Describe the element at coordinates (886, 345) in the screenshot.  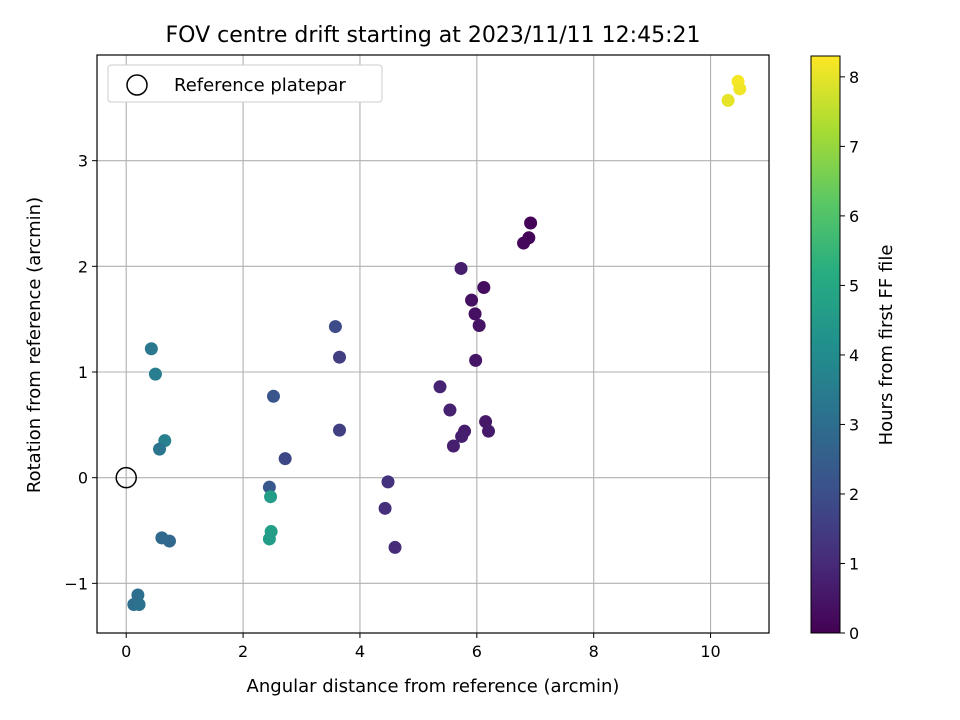
I see `colorbar-label: Hours from first FF file` at that location.